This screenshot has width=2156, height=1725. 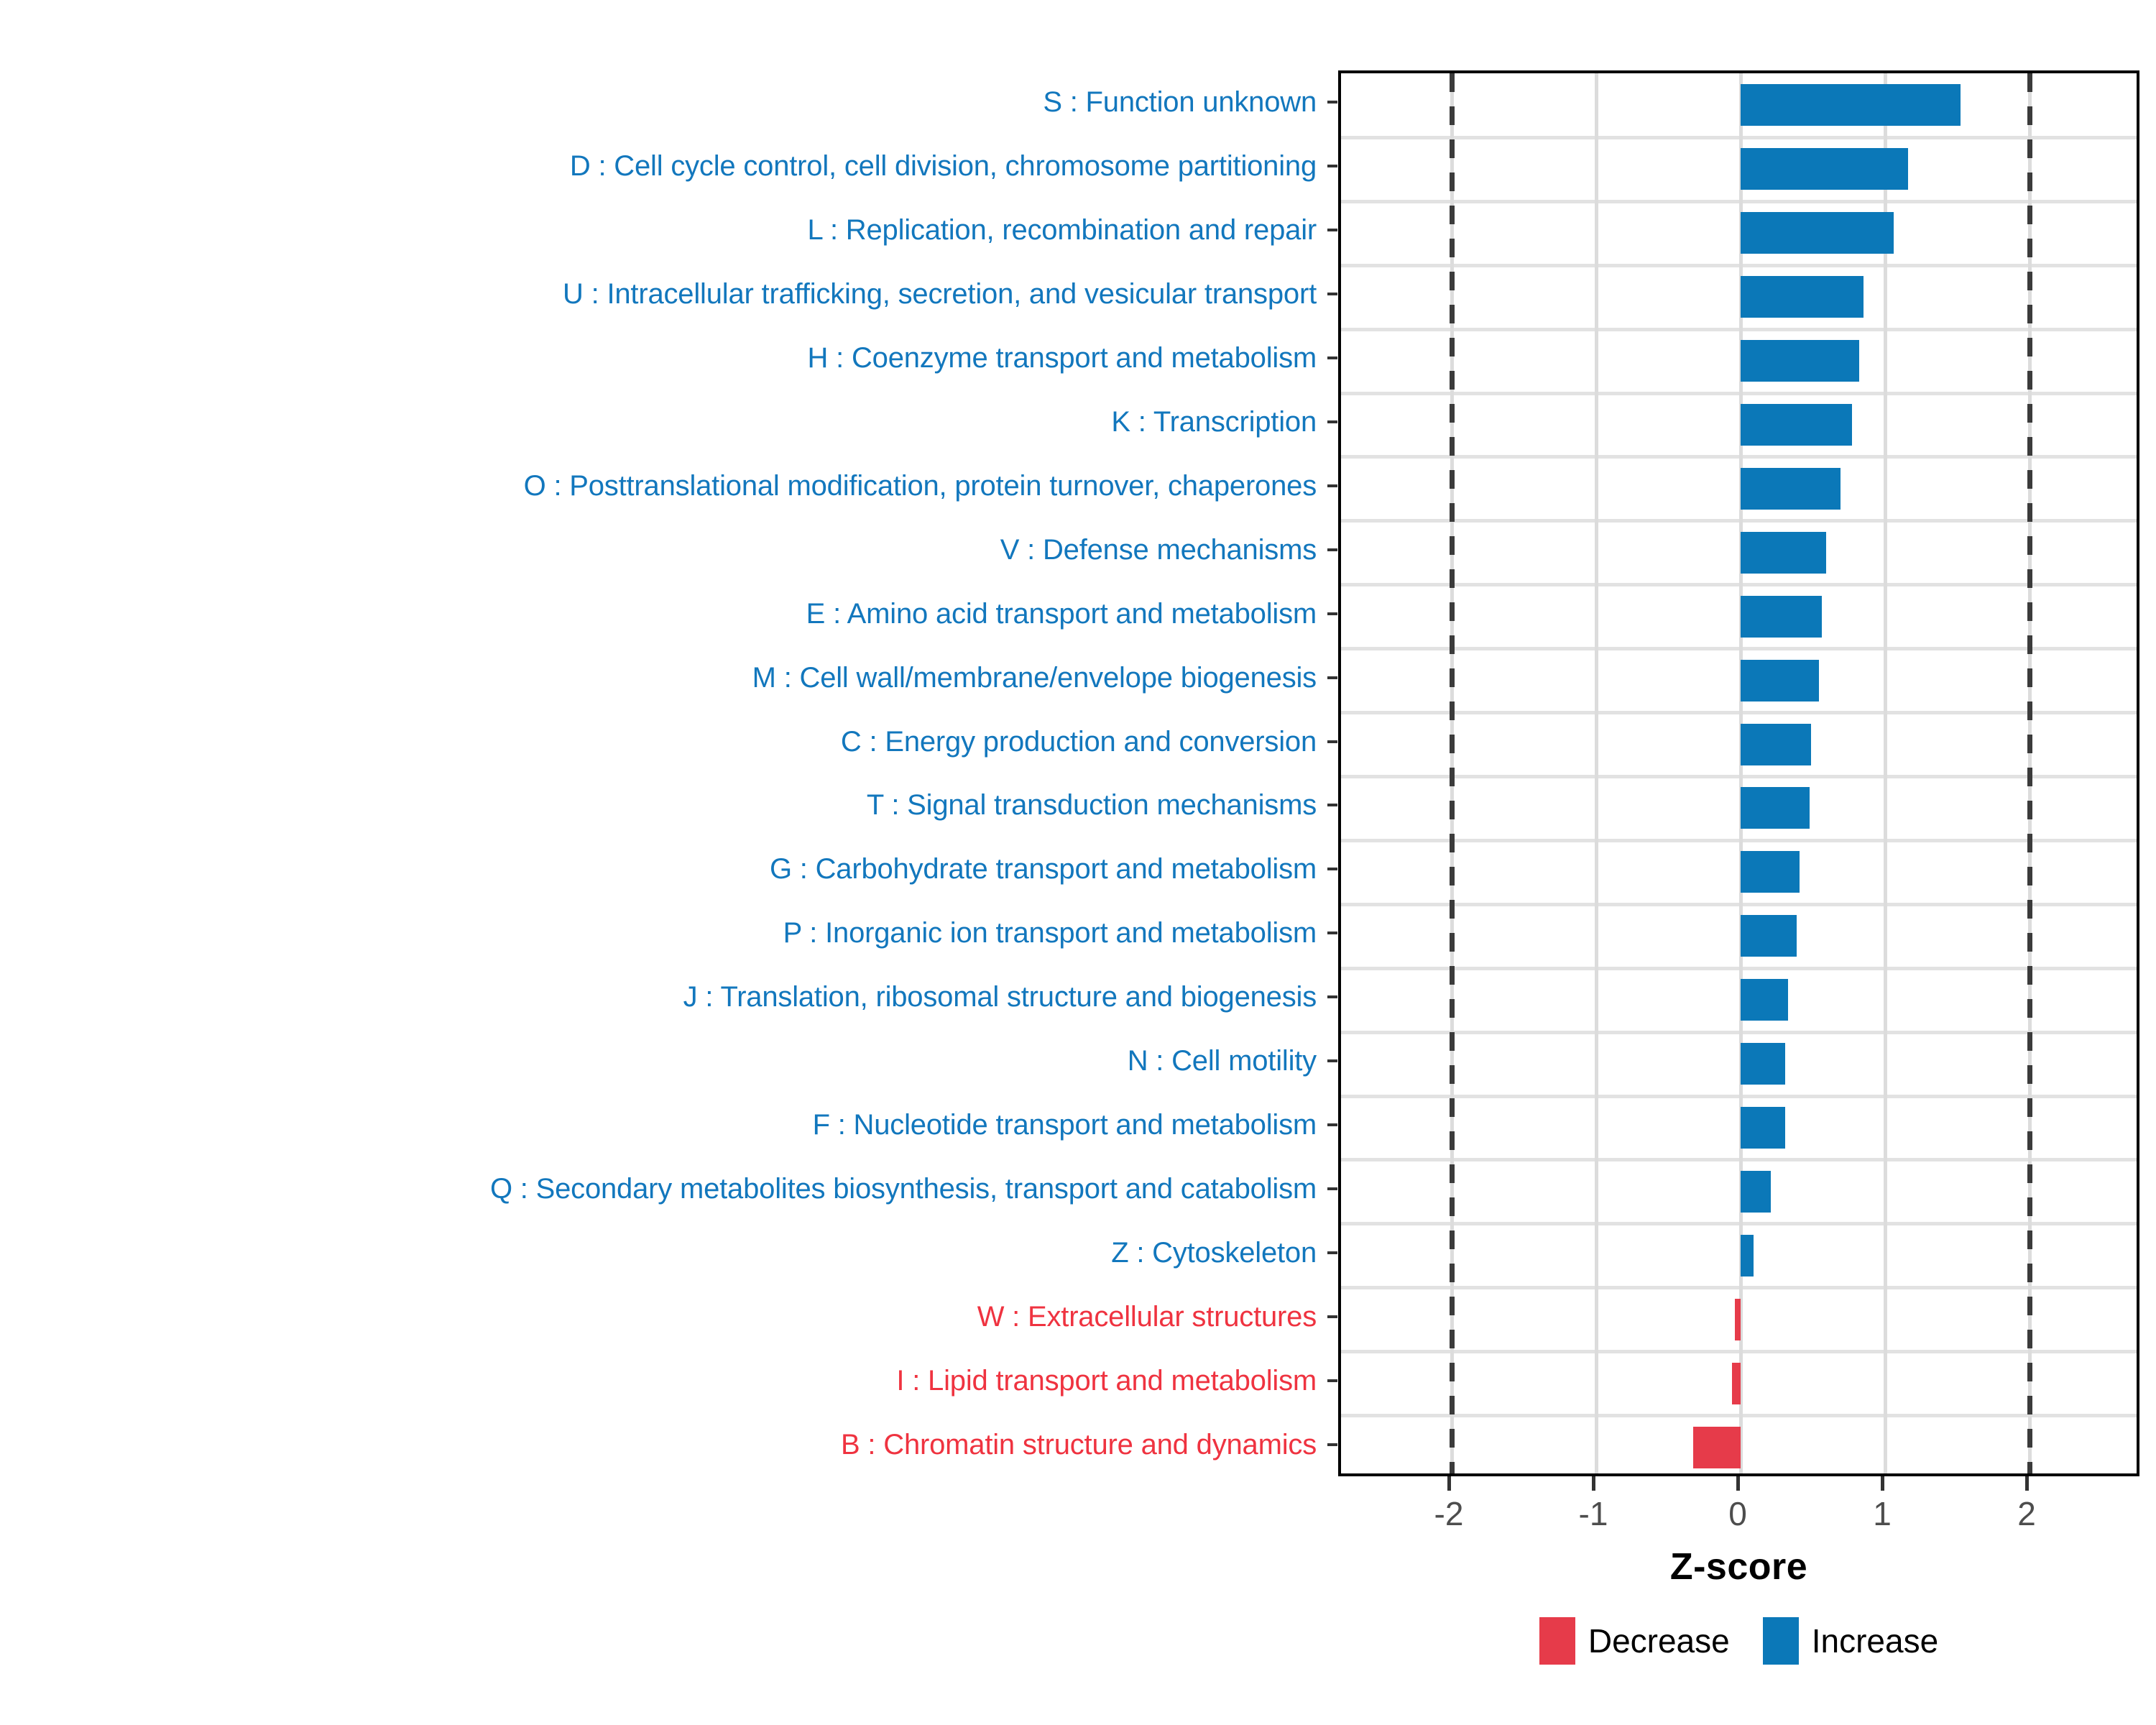 What do you see at coordinates (1158, 549) in the screenshot?
I see `category-label: V : Defense mechanisms` at bounding box center [1158, 549].